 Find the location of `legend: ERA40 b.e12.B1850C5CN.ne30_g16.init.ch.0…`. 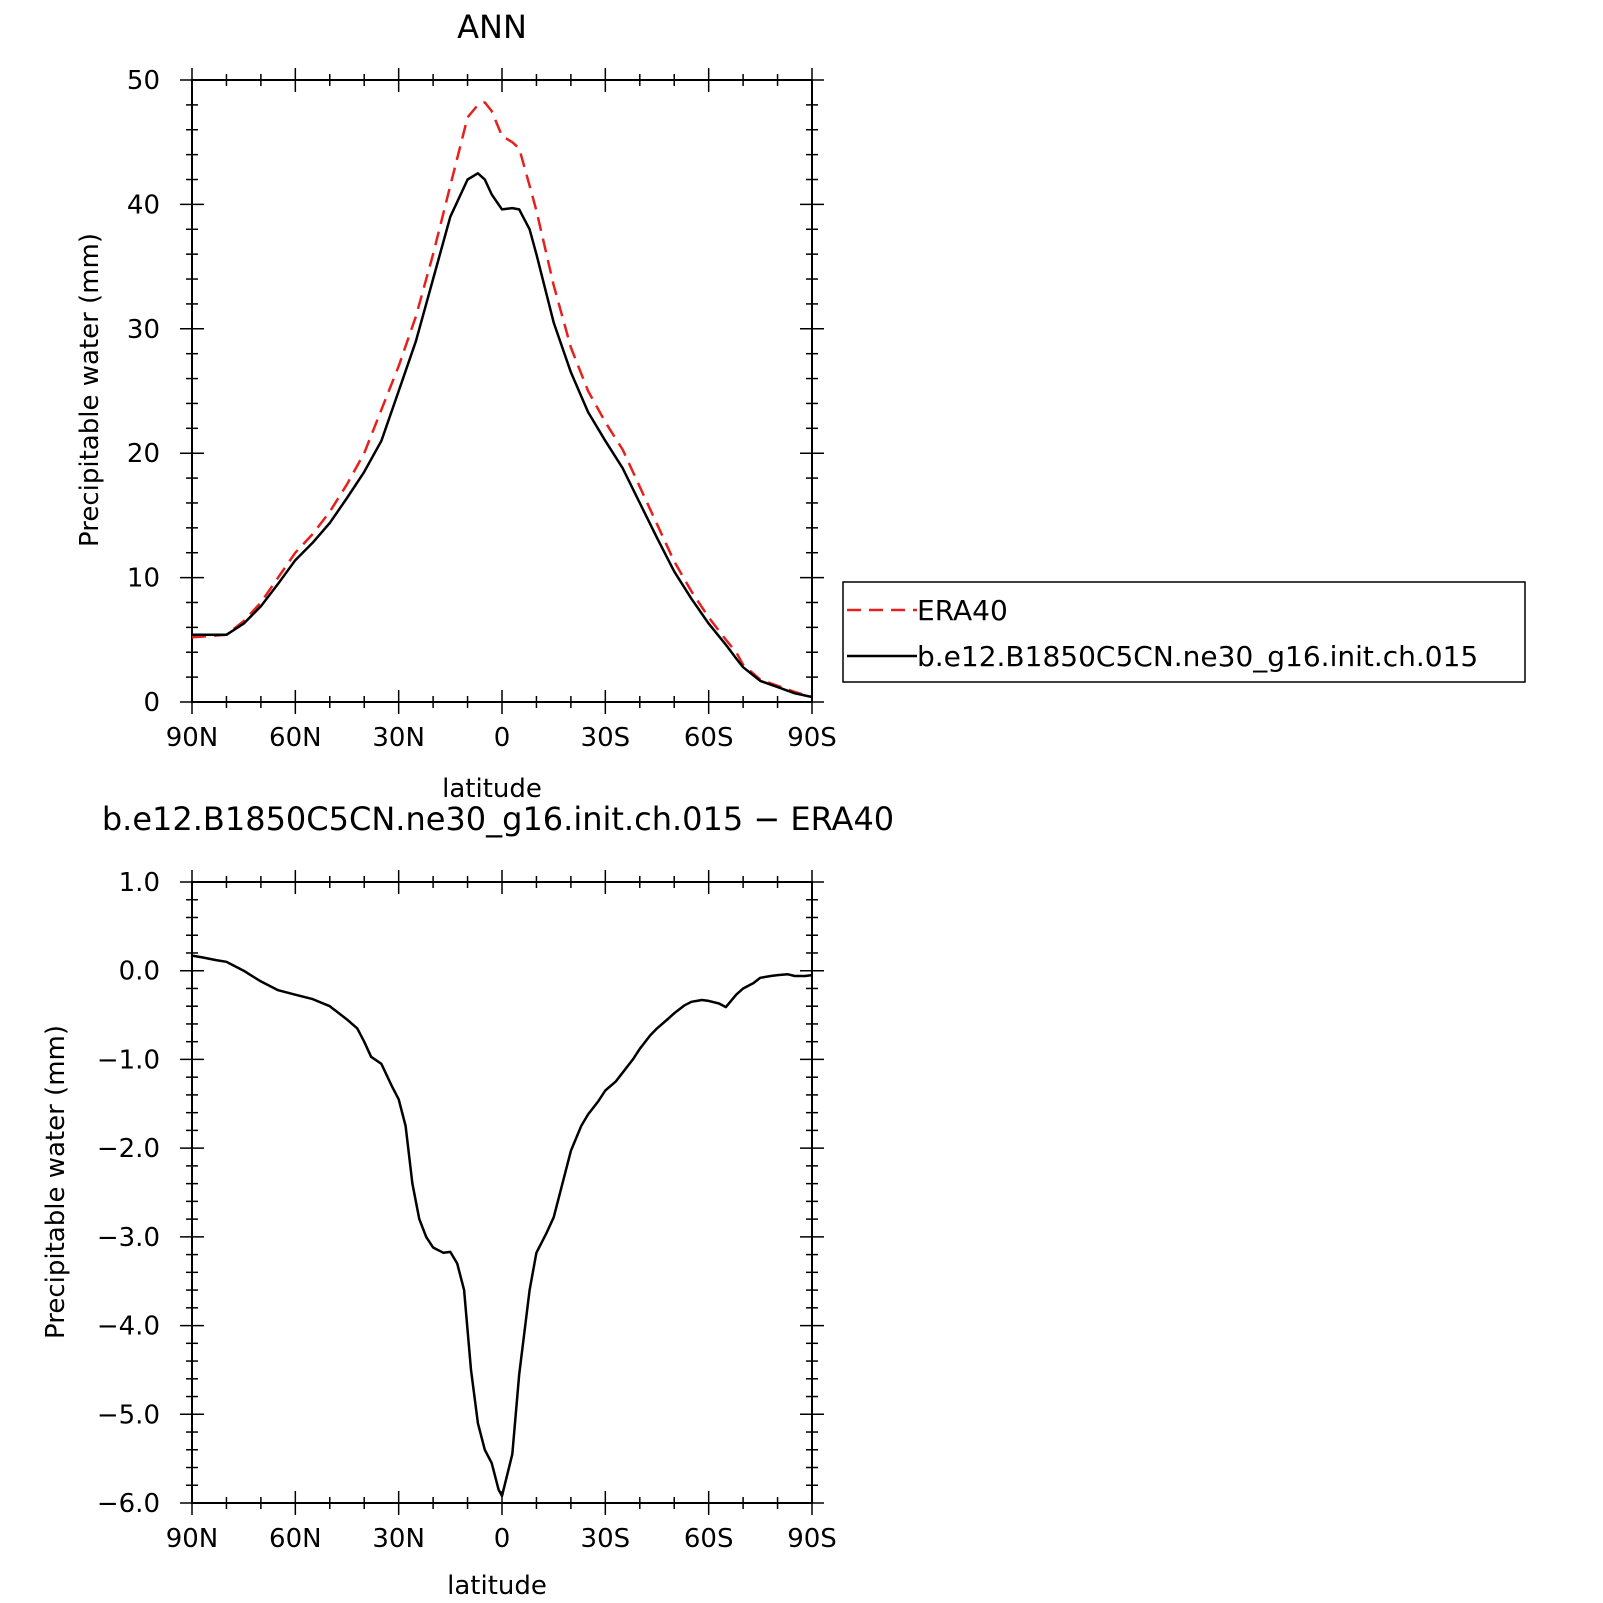

legend: ERA40 b.e12.B1850C5CN.ne30_g16.init.ch.0… is located at coordinates (1184, 632).